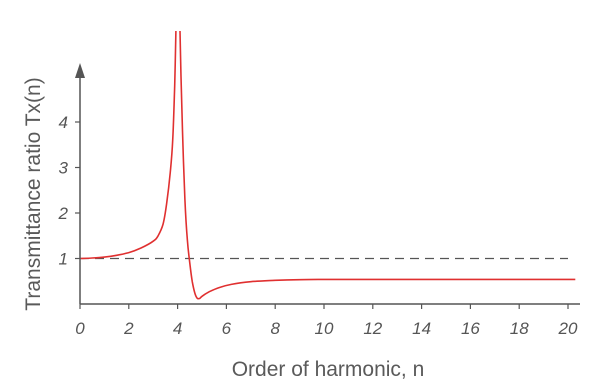 The width and height of the screenshot is (590, 382). I want to click on x-tick-label: 14, so click(421, 328).